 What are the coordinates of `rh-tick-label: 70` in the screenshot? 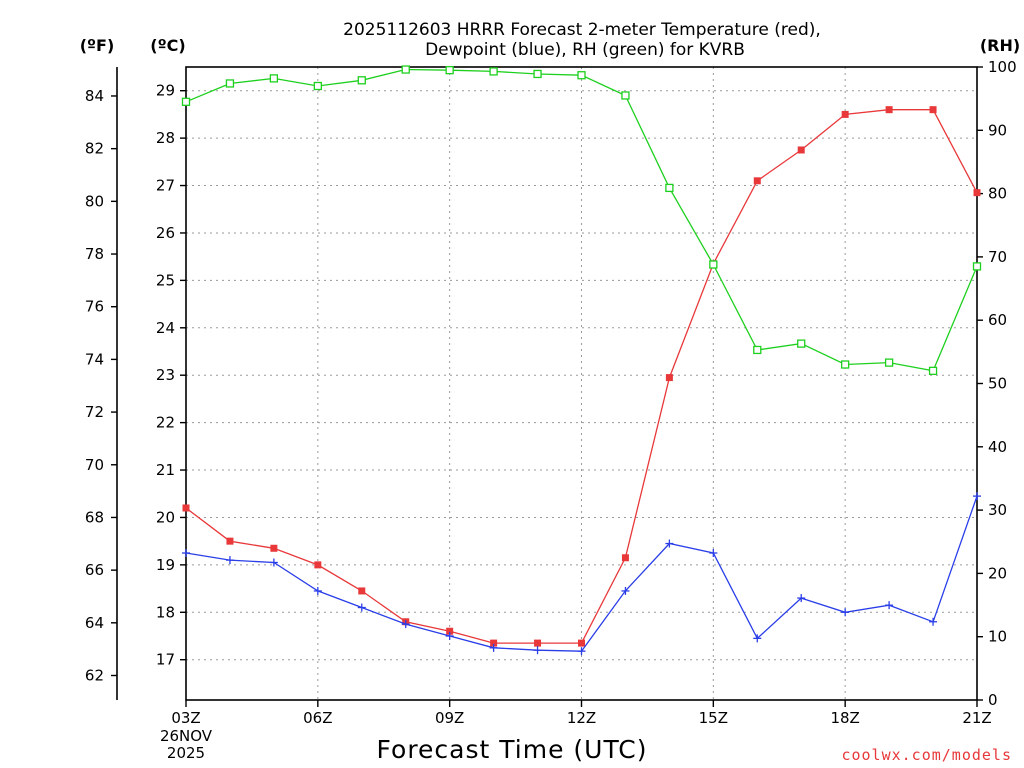 It's located at (997, 257).